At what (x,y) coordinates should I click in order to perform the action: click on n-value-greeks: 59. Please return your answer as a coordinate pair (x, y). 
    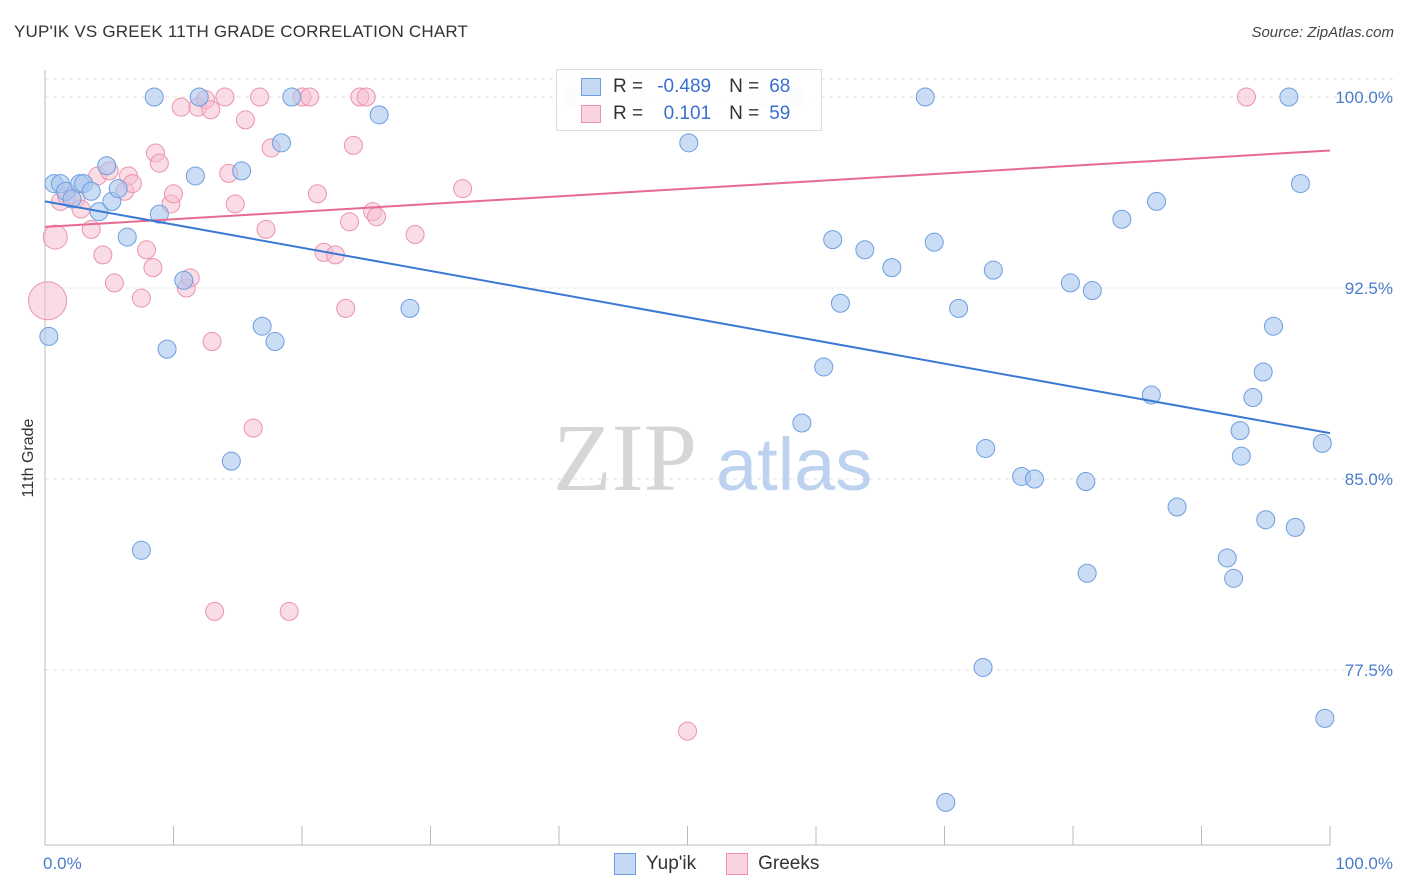
    Looking at the image, I should click on (780, 113).